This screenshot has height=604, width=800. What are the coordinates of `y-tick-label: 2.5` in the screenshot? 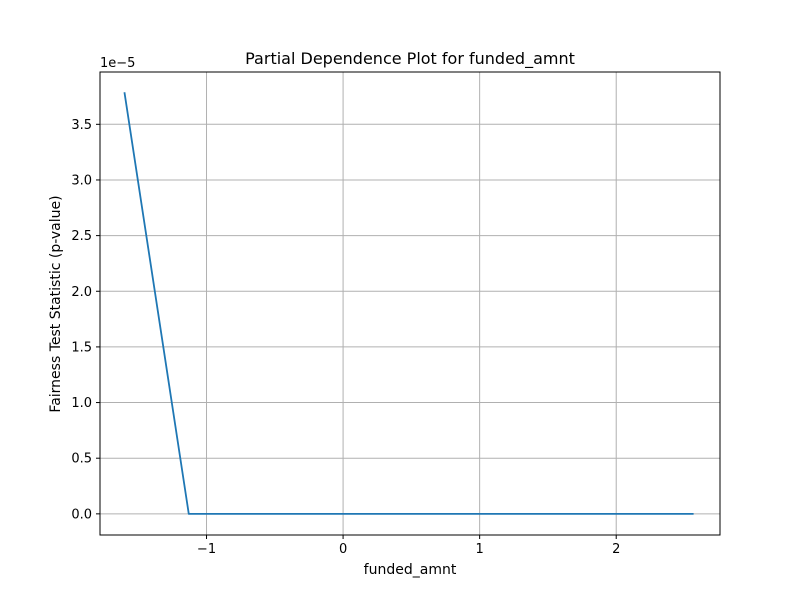 It's located at (81, 236).